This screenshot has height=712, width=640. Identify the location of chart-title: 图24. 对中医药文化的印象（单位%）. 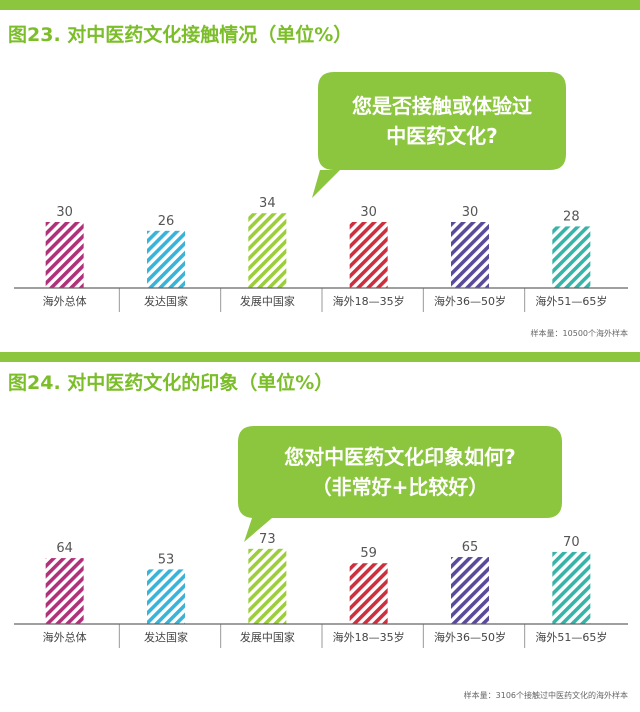
(171, 383).